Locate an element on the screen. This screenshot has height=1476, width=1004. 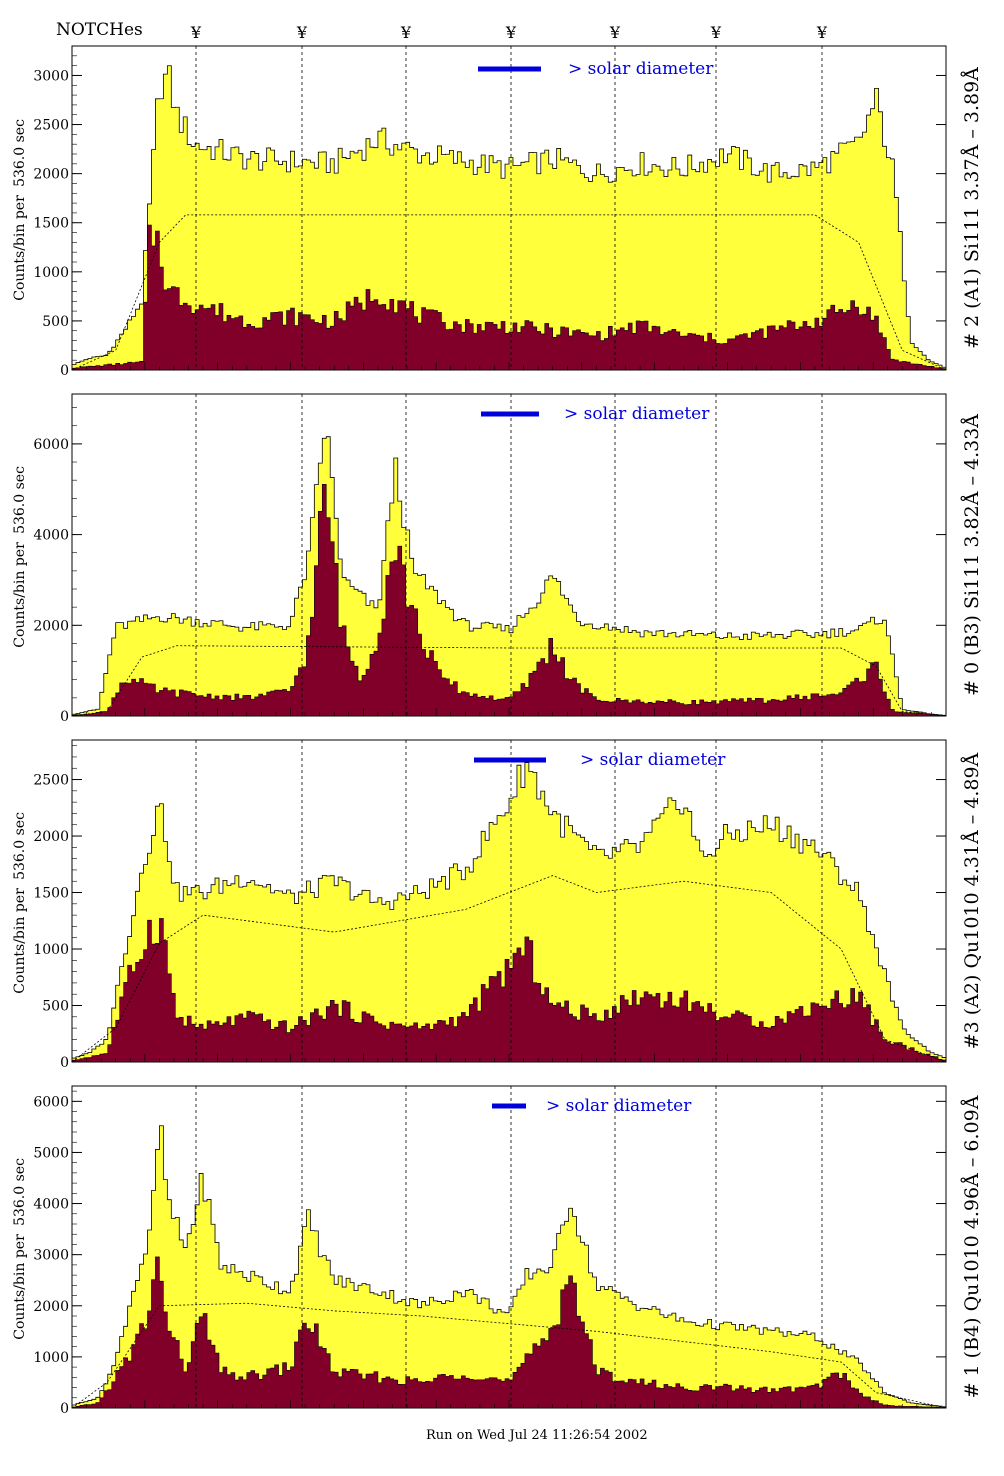
panel-title: #3 (A2) Qu1010 4.31Å – 4.89Å is located at coordinates (972, 900).